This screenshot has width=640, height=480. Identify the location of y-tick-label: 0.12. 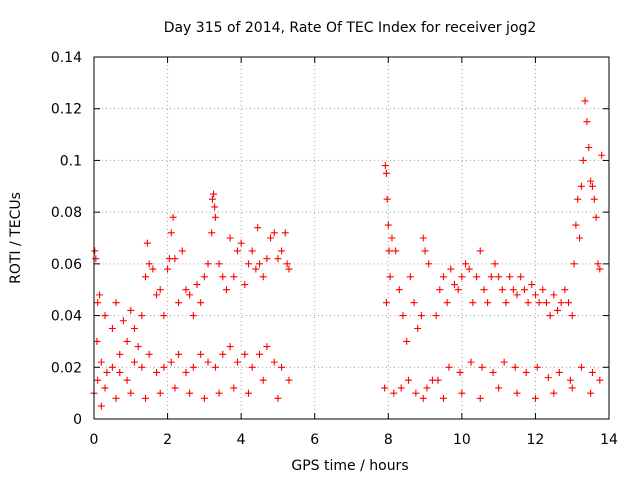
(66, 110).